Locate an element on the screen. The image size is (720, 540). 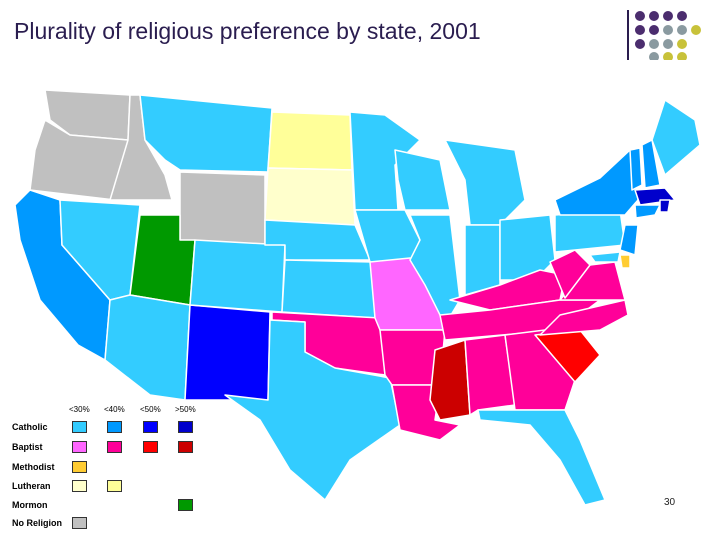
state-north-carolina is located at coordinates (584, 317).